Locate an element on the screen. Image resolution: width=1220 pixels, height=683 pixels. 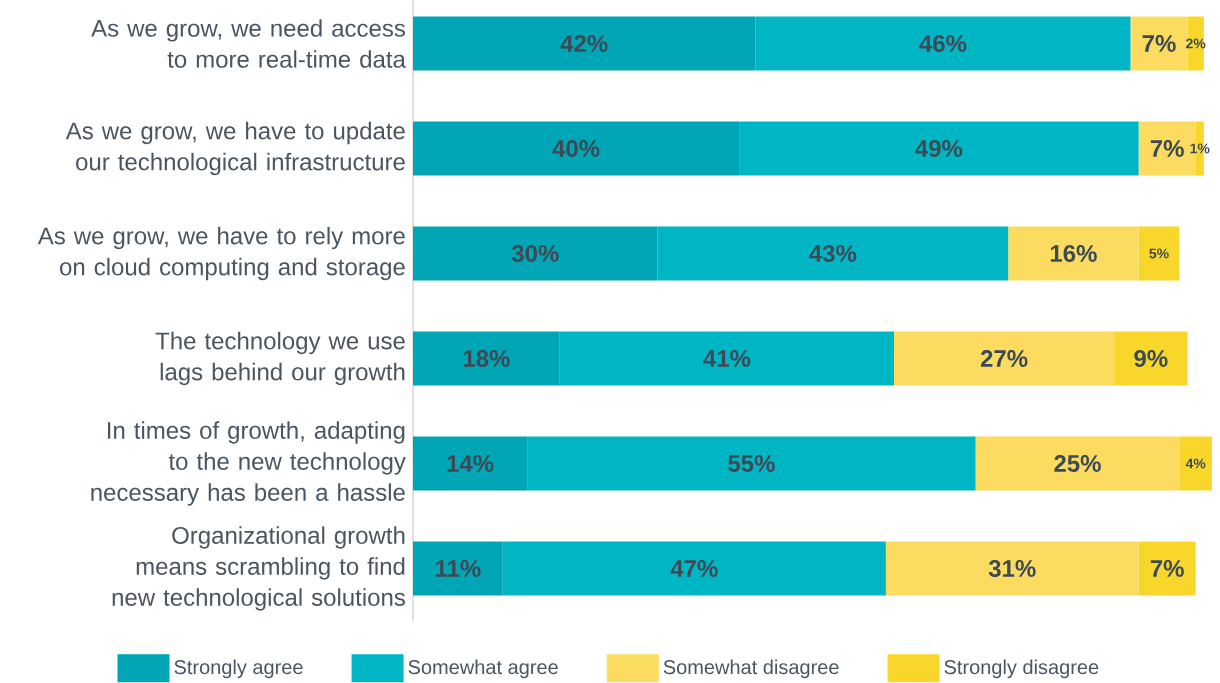
y-tick-label: As we grow, we have to update our technological infrastructure is located at coordinates (235, 148).